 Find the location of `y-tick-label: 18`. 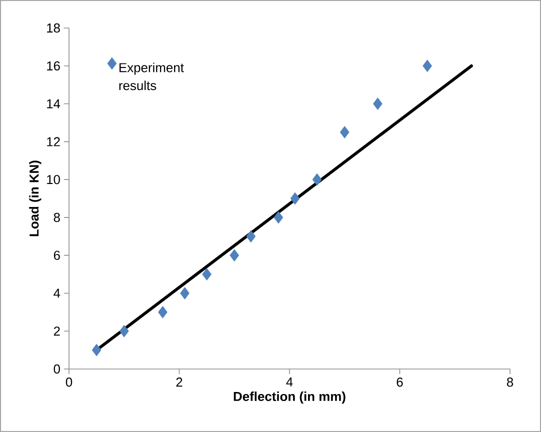

y-tick-label: 18 is located at coordinates (53, 28).